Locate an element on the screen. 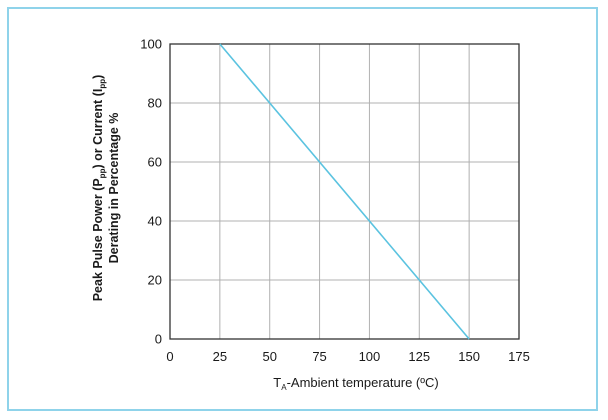  y-axis-label-line2: Derating in Percentage % is located at coordinates (114, 188).